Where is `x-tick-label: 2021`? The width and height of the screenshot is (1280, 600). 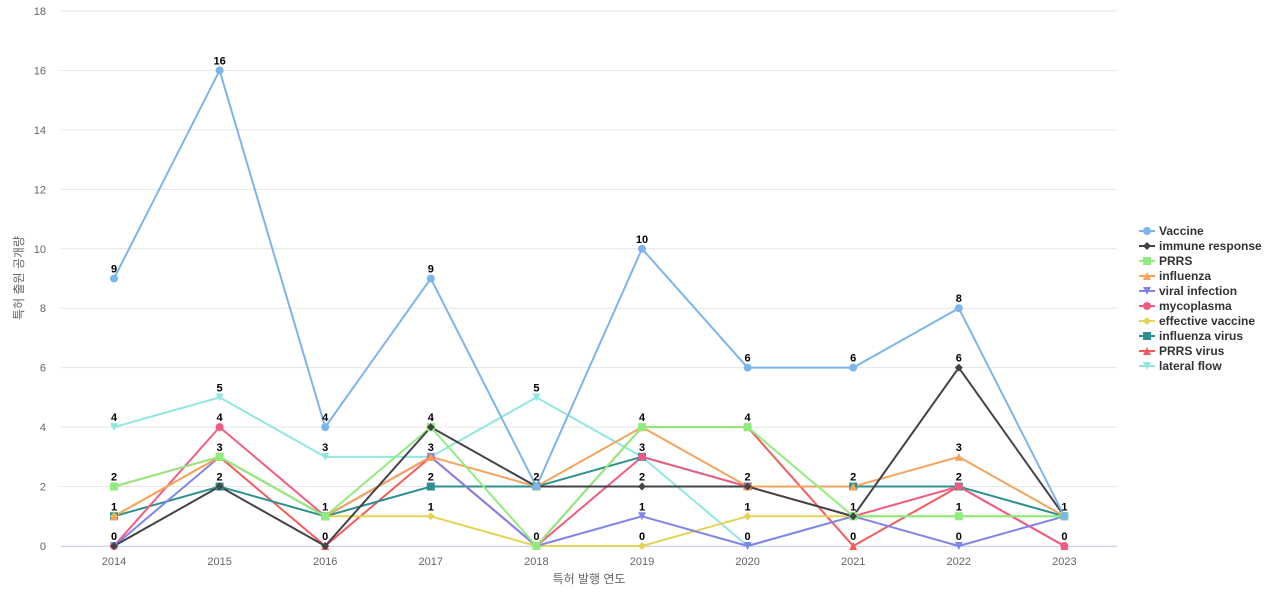 x-tick-label: 2021 is located at coordinates (853, 562).